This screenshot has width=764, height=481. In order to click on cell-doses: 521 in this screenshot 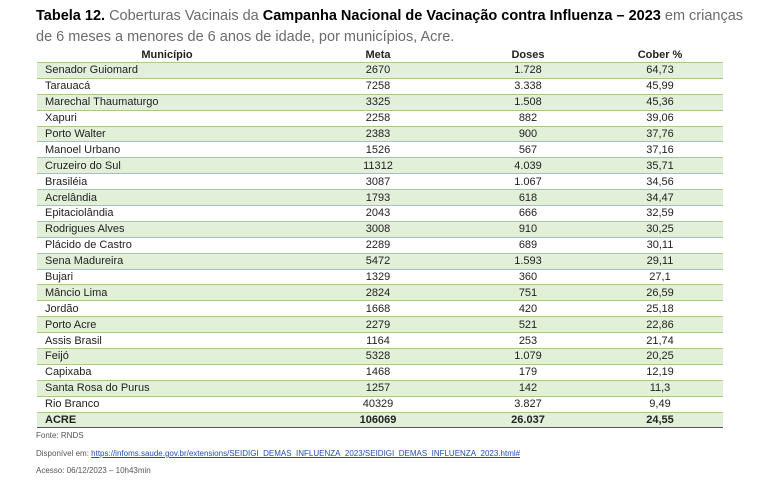, I will do `click(528, 325)`.